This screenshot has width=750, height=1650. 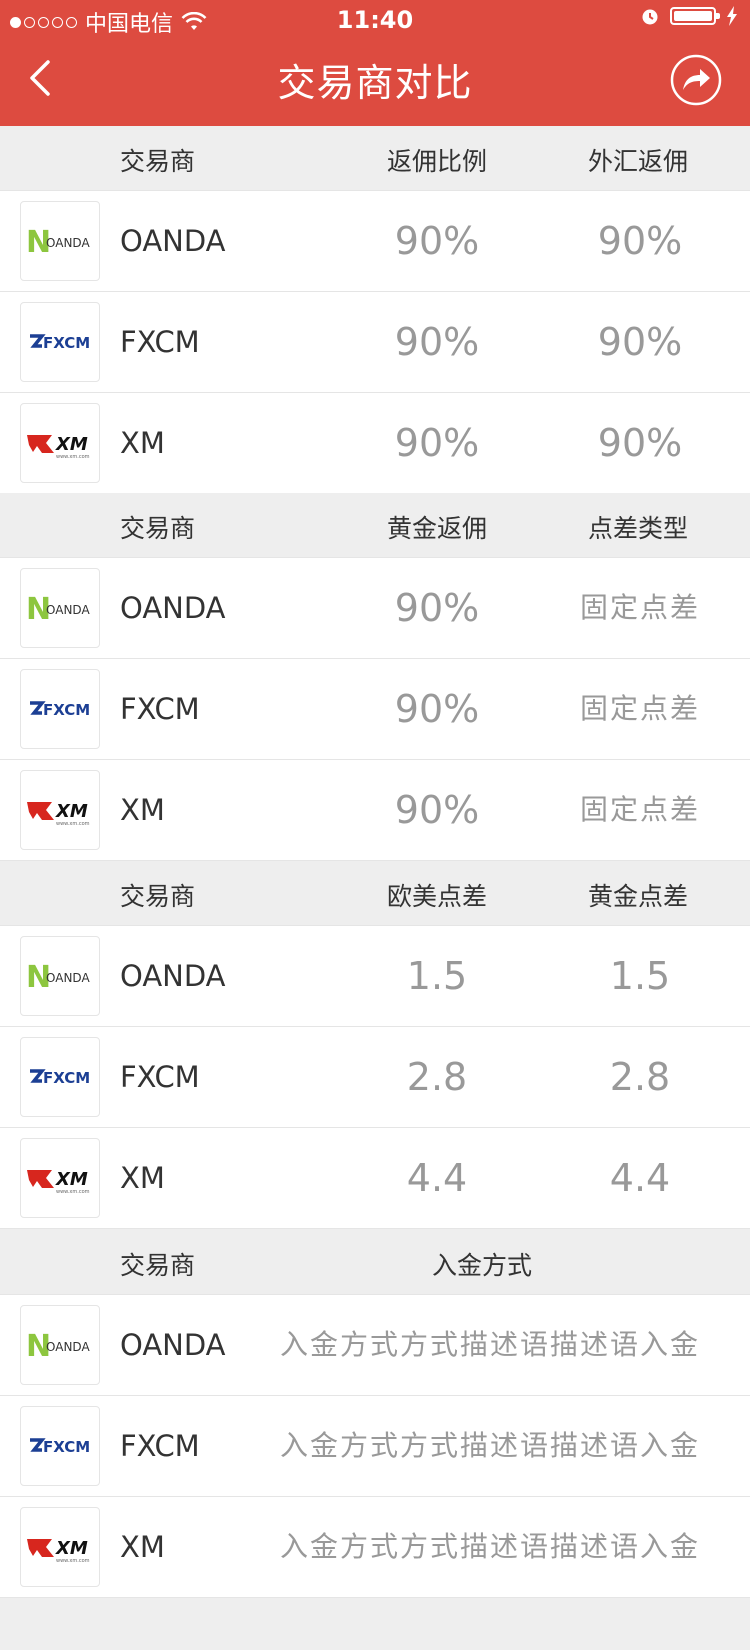 I want to click on battery-icon, so click(x=695, y=16).